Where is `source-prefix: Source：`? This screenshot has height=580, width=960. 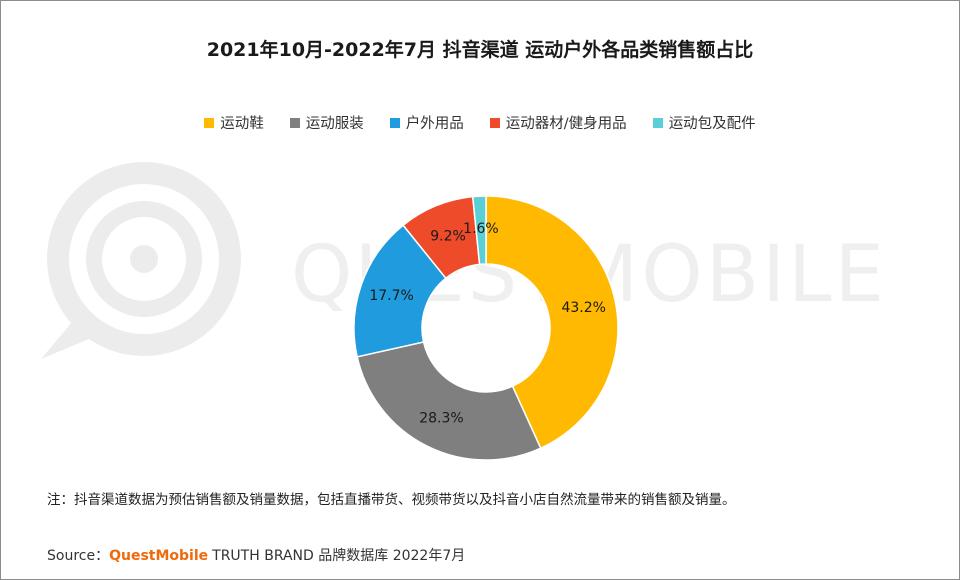 source-prefix: Source： is located at coordinates (78, 556).